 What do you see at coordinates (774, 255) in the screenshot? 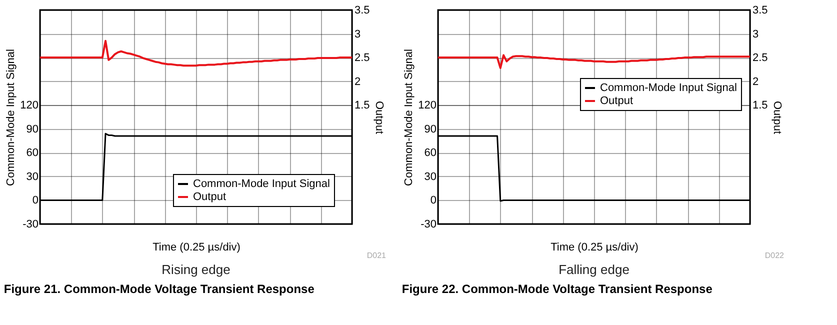
I see `text: D022` at bounding box center [774, 255].